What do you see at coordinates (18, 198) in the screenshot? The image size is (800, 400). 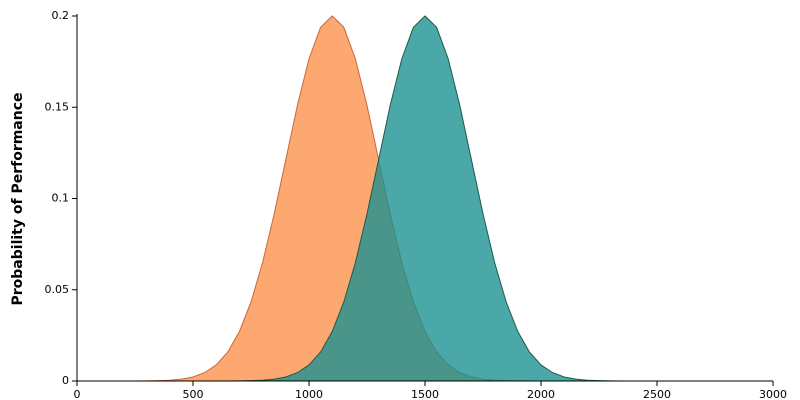 I see `y-axis-label: Probability of Performance` at bounding box center [18, 198].